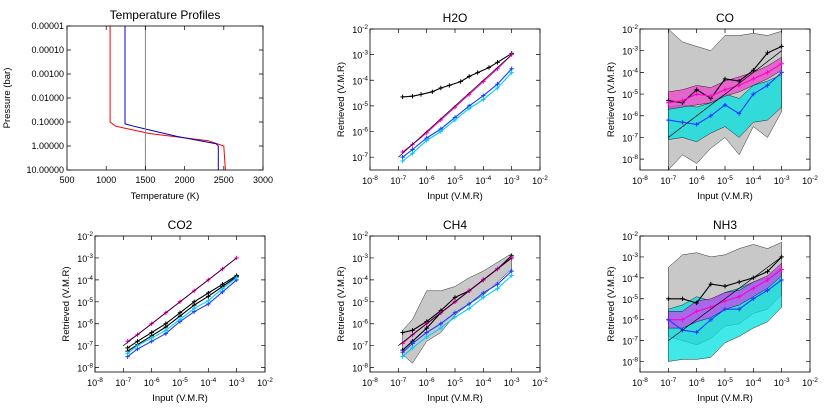  What do you see at coordinates (263, 180) in the screenshot?
I see `x-tick-label: 3000` at bounding box center [263, 180].